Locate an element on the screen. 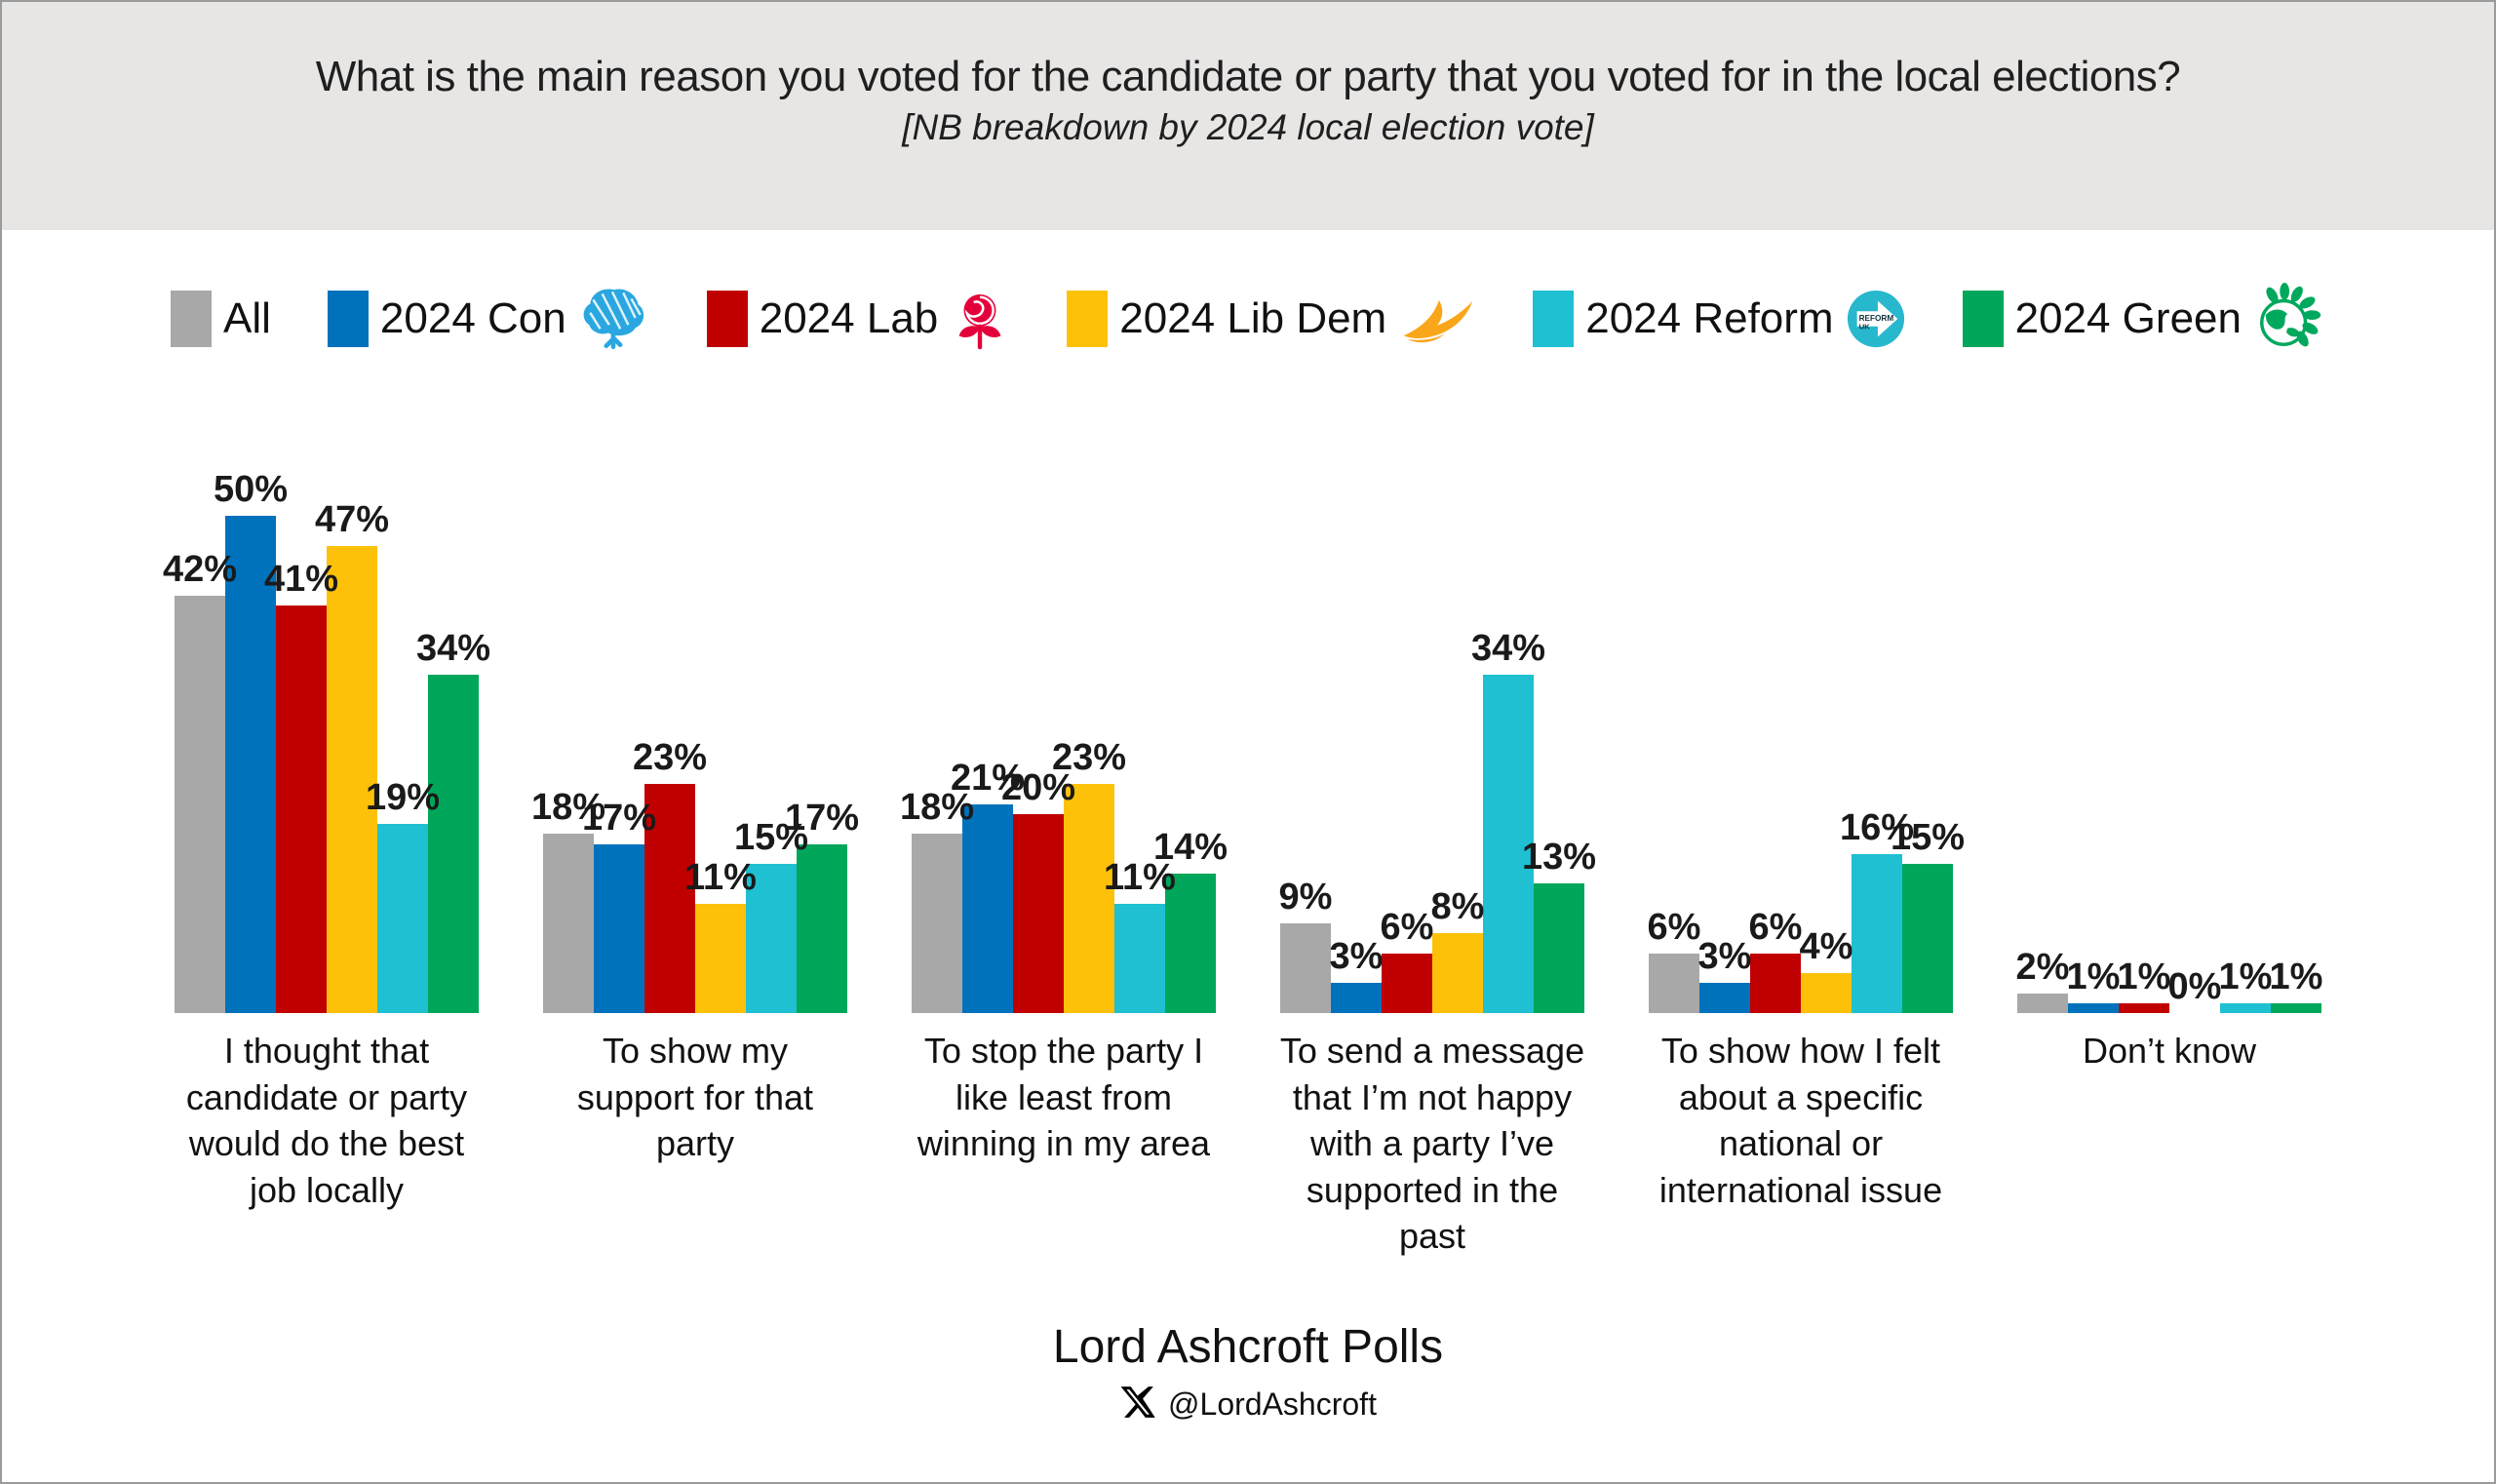  bar-value-label: 3% is located at coordinates (1724, 957).